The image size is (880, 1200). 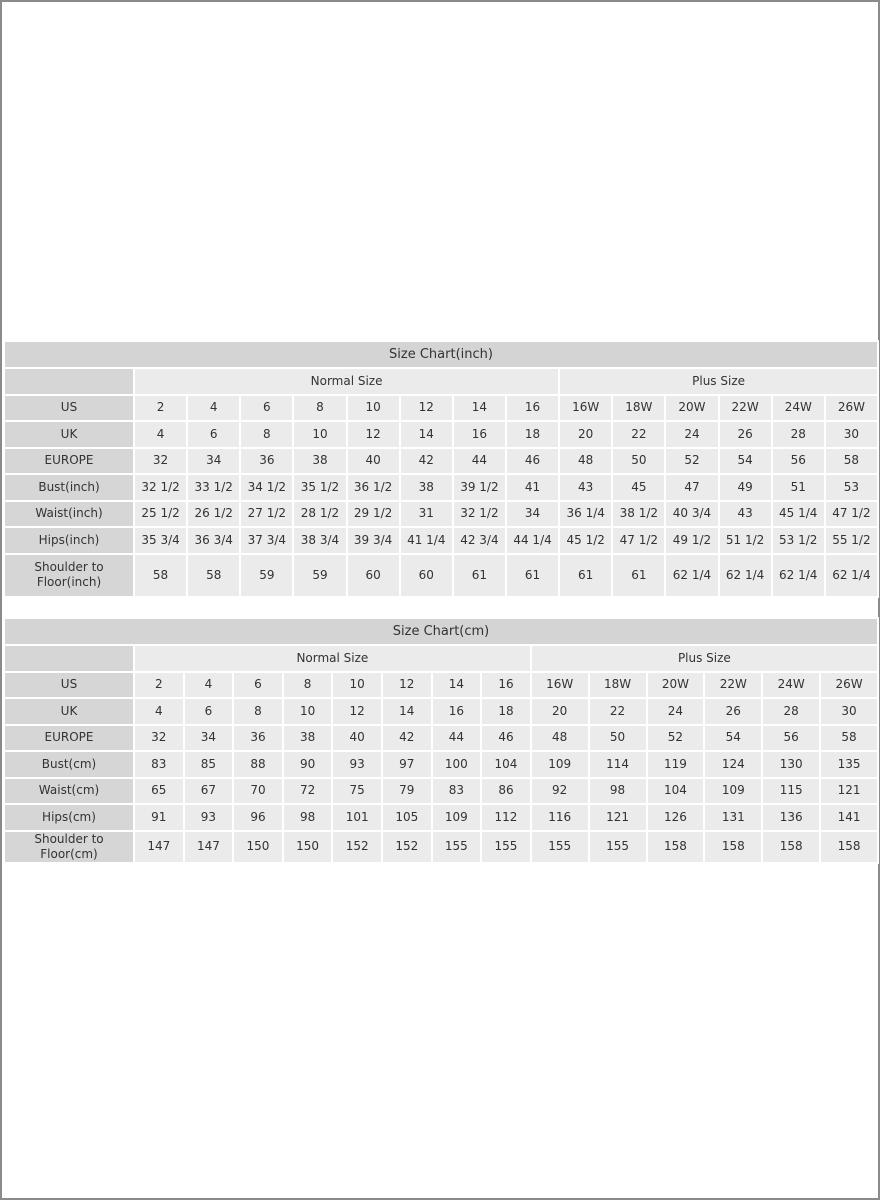 I want to click on table-cell: 100, so click(x=456, y=764).